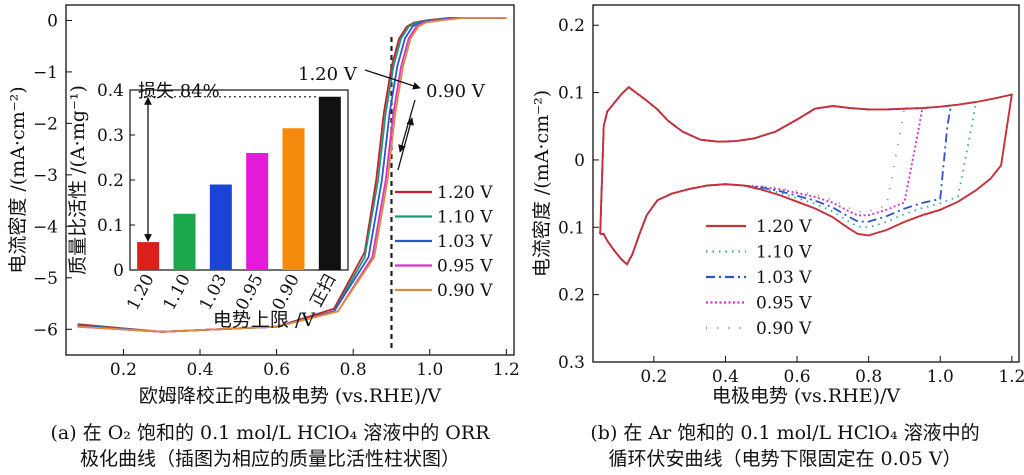 The width and height of the screenshot is (1024, 475). Describe the element at coordinates (45, 279) in the screenshot. I see `plot-a-ytick-label: −5` at that location.